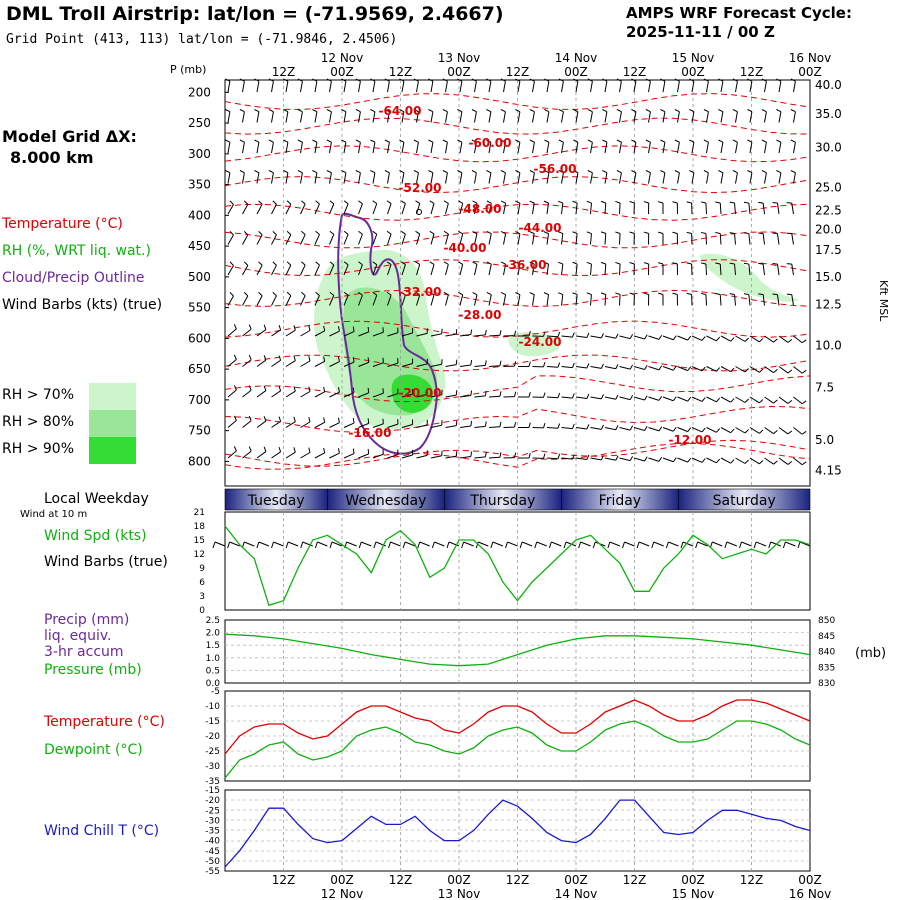 The width and height of the screenshot is (900, 900). Describe the element at coordinates (517, 739) in the screenshot. I see `temp-dewpoint-lines` at that location.